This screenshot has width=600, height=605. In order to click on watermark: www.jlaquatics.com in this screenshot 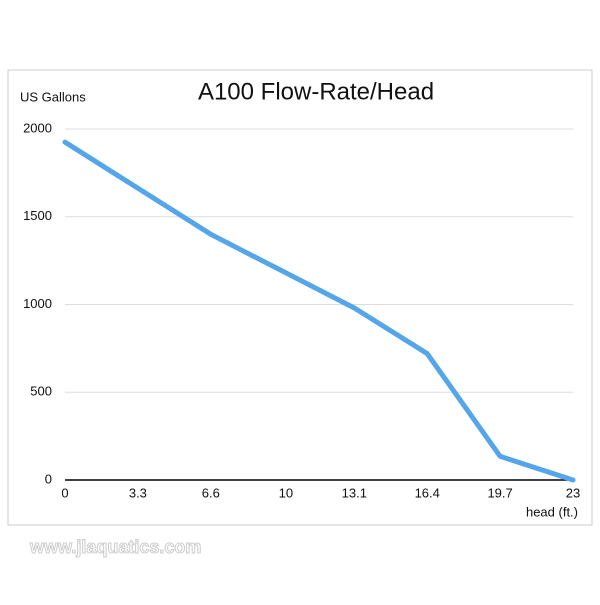, I will do `click(115, 547)`.